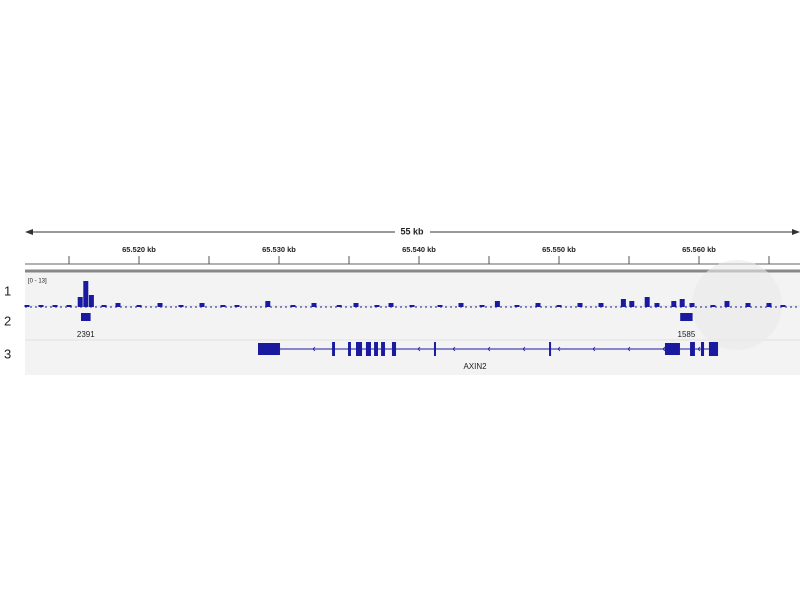 This screenshot has height=600, width=800. What do you see at coordinates (737, 305) in the screenshot?
I see `watermark` at bounding box center [737, 305].